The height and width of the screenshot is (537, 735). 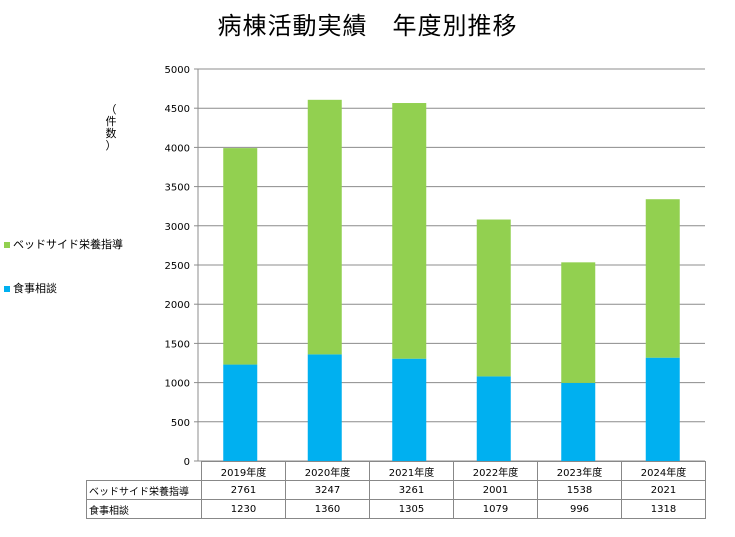 What do you see at coordinates (177, 148) in the screenshot?
I see `y-tick-label: 4000` at bounding box center [177, 148].